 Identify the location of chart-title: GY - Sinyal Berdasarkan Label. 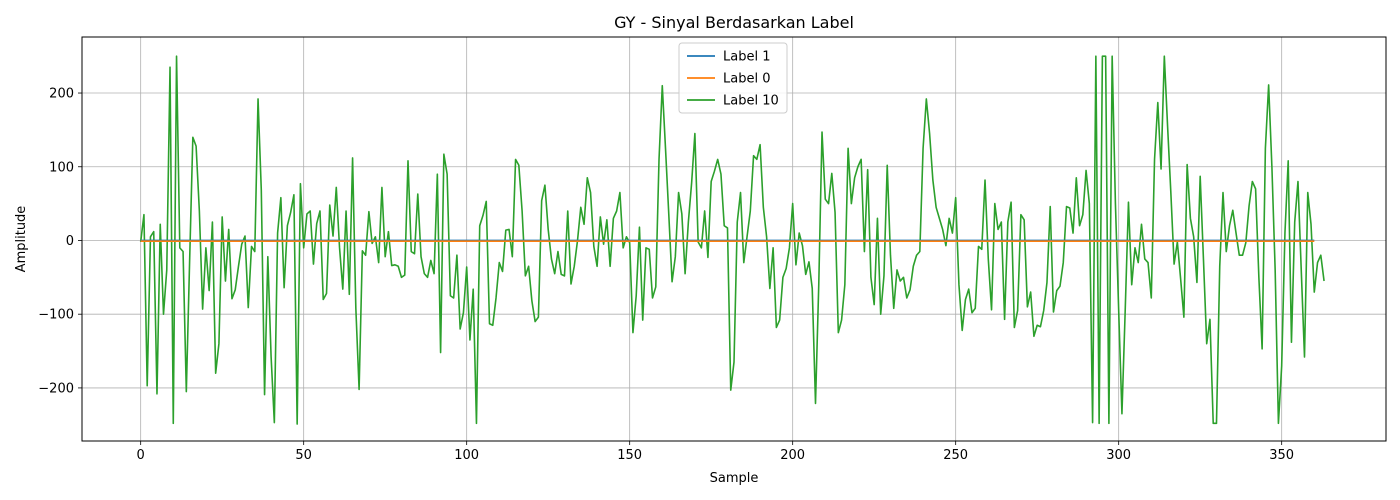
(734, 22).